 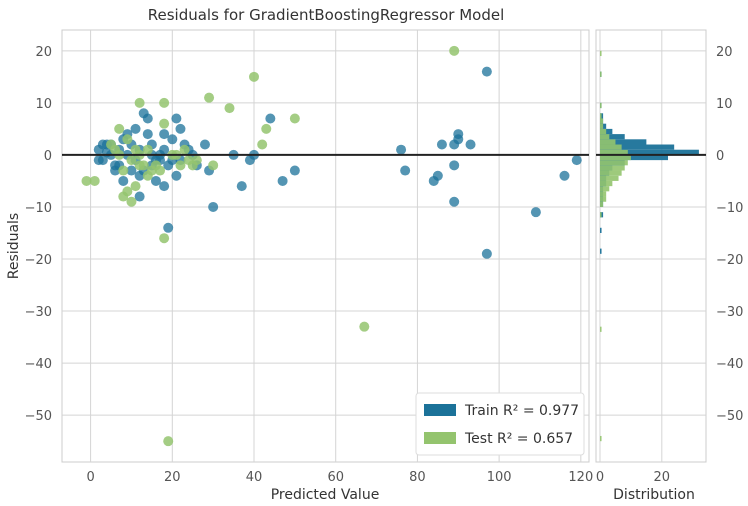 What do you see at coordinates (729, 208) in the screenshot?
I see `hist-y-tick-label: −10` at bounding box center [729, 208].